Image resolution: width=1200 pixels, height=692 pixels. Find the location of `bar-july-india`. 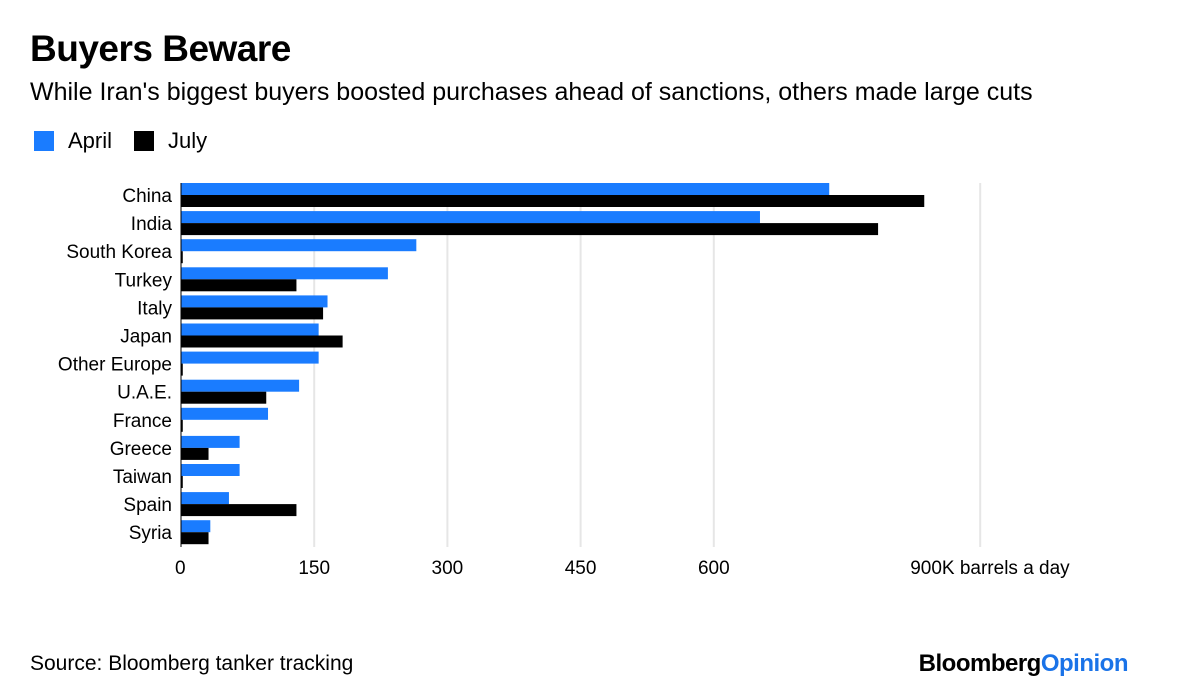

bar-july-india is located at coordinates (530, 229).